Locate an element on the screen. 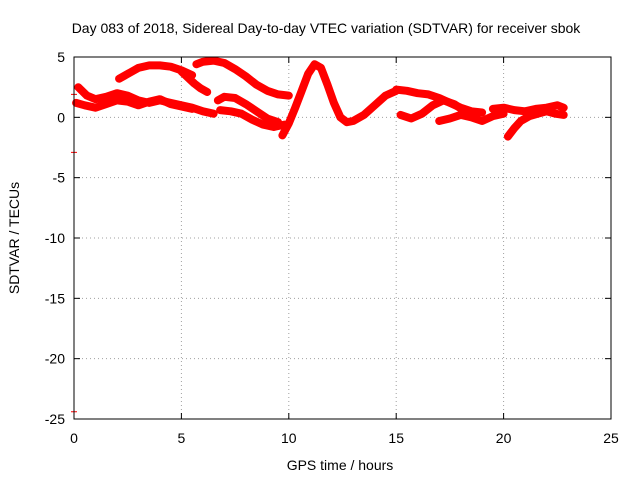 Image resolution: width=640 pixels, height=485 pixels. x-tick-label: 5 is located at coordinates (182, 438).